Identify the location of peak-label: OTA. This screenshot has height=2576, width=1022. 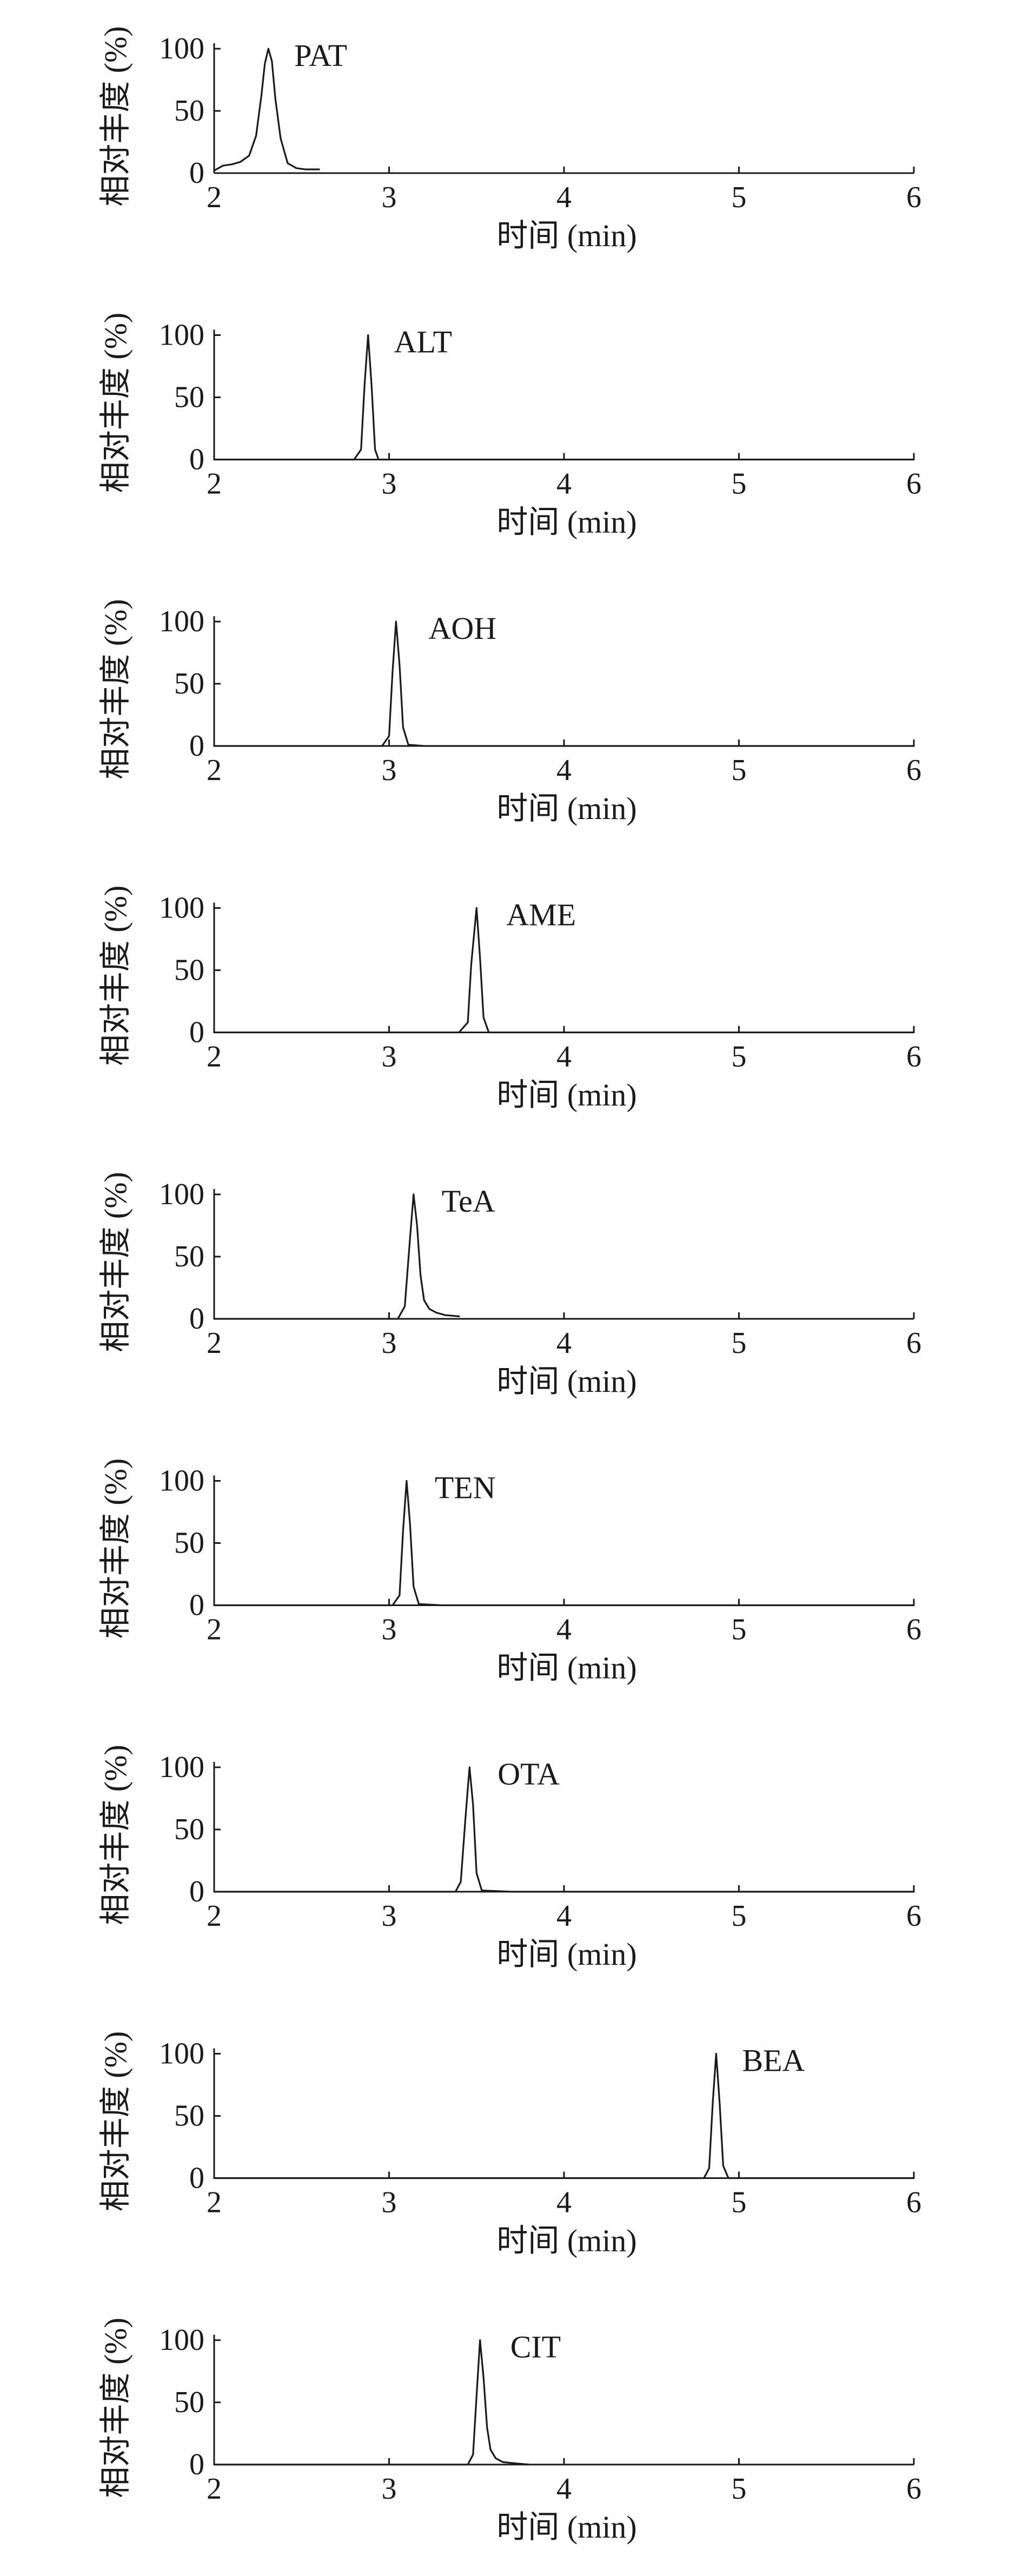
(528, 1774).